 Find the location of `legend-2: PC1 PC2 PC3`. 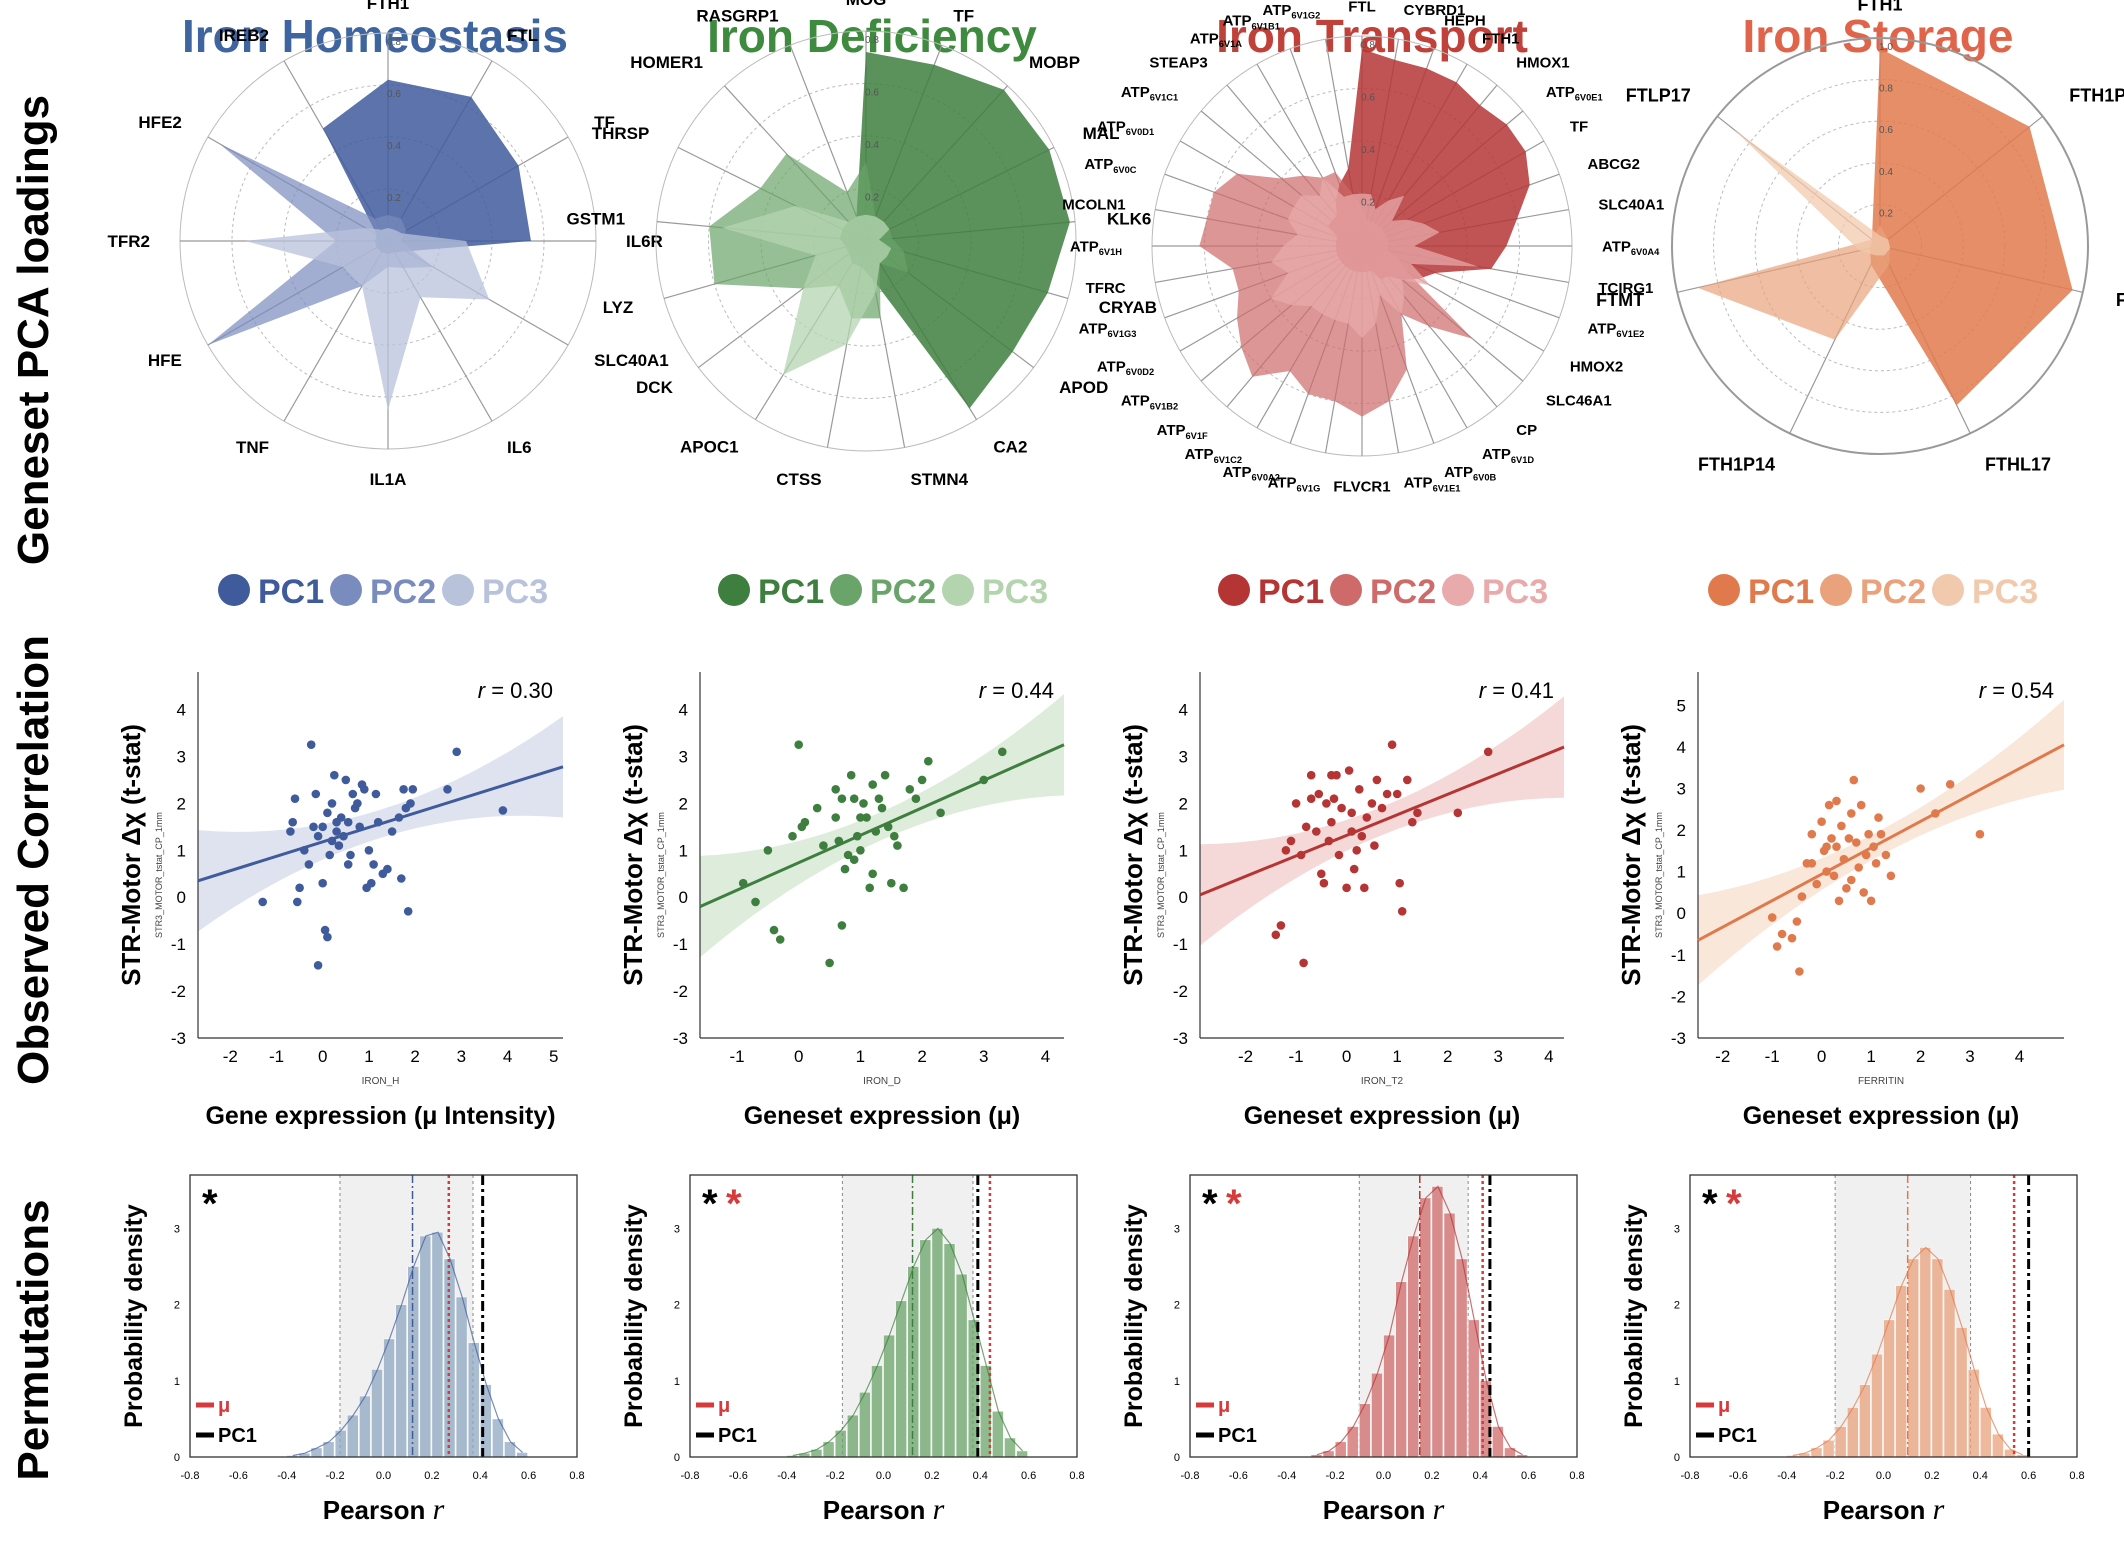

legend-2: PC1 PC2 PC3 is located at coordinates (1383, 592).